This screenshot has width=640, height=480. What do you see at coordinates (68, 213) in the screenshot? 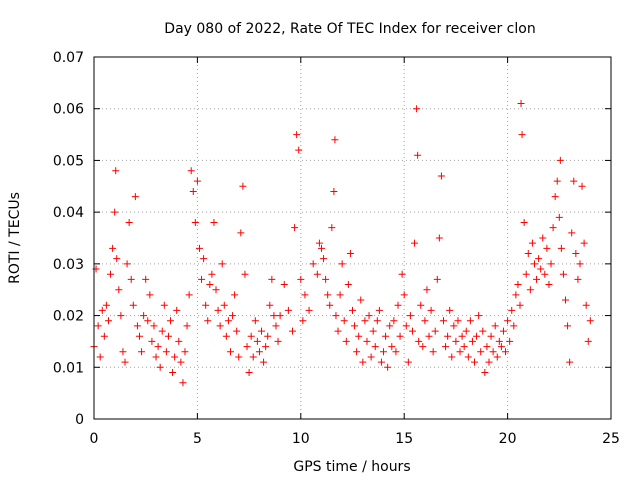
I see `y-tick-label: 0.04` at bounding box center [68, 213].